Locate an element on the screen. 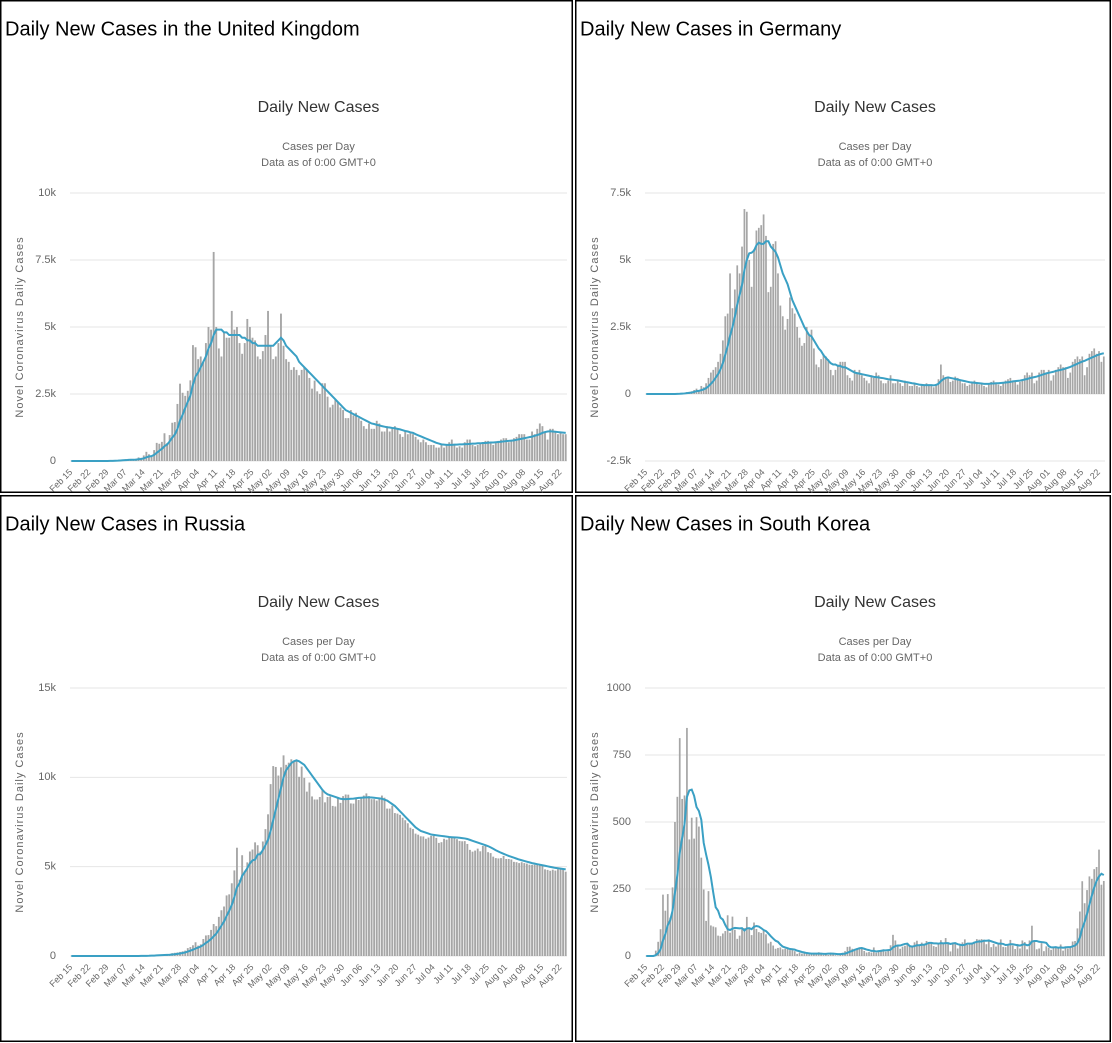  y-tick-label: 10k is located at coordinates (47, 777).